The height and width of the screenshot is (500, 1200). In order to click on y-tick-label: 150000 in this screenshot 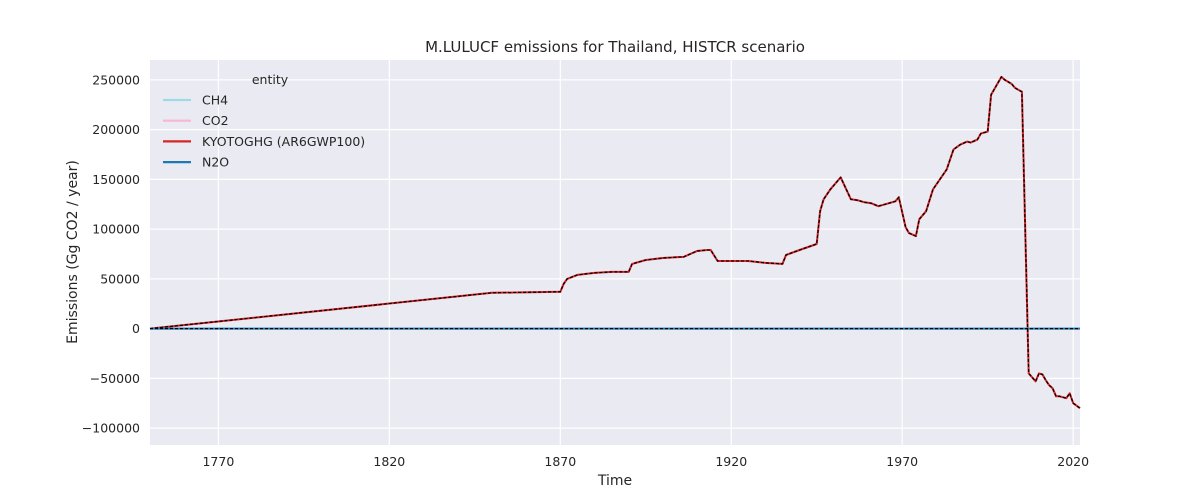, I will do `click(116, 179)`.